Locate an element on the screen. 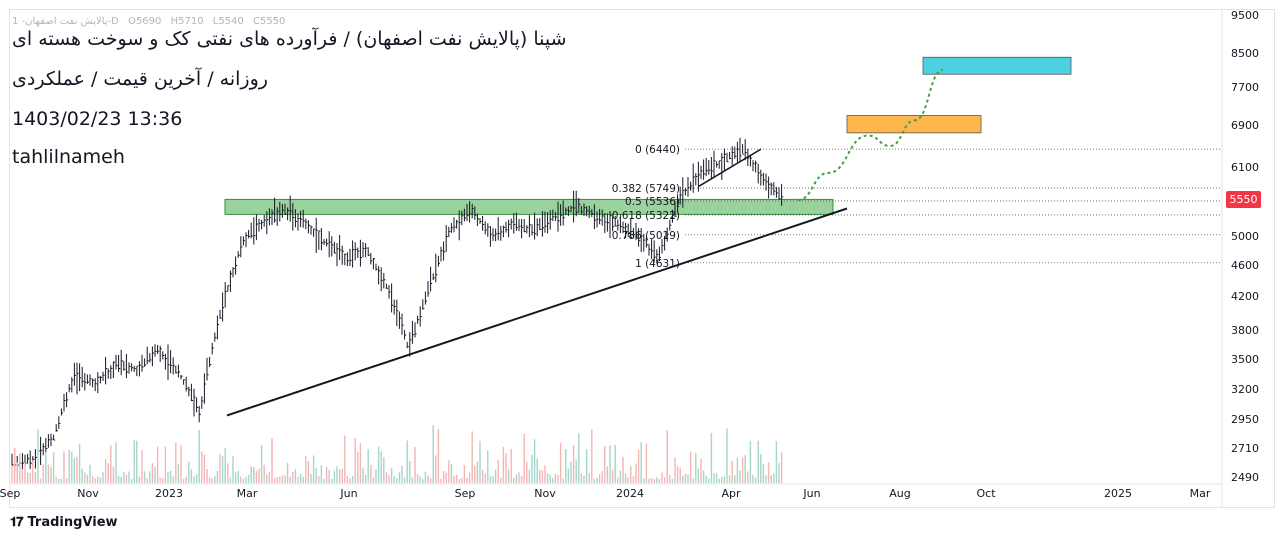 The width and height of the screenshot is (1286, 542). y-tick-label: 4600 is located at coordinates (1245, 265).